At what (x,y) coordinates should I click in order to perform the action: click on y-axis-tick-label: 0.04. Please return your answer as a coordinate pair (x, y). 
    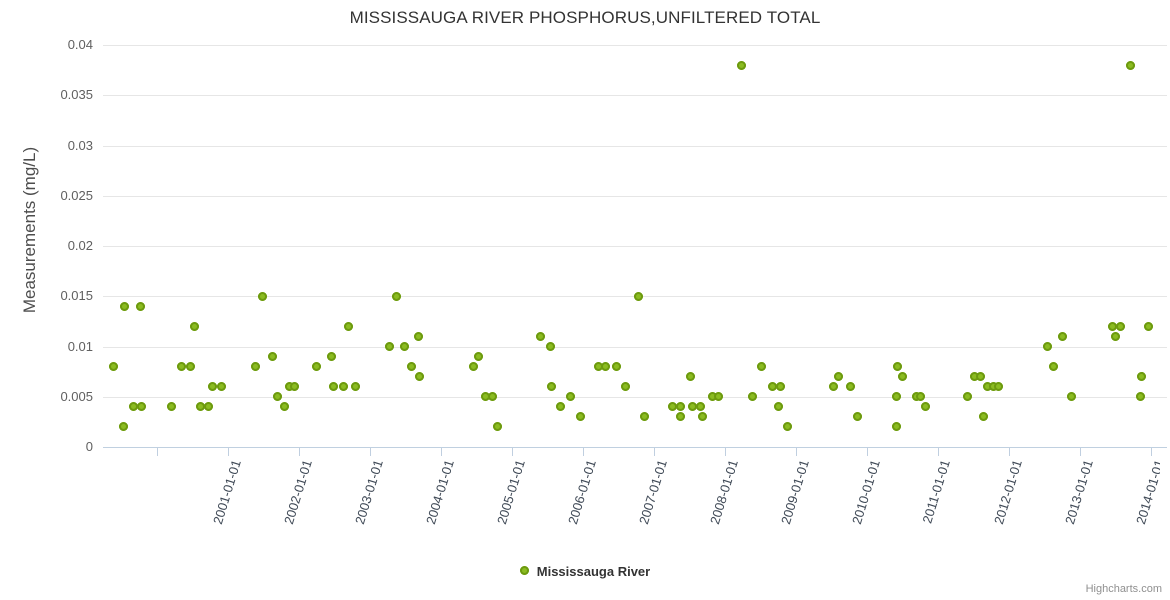
    Looking at the image, I should click on (80, 44).